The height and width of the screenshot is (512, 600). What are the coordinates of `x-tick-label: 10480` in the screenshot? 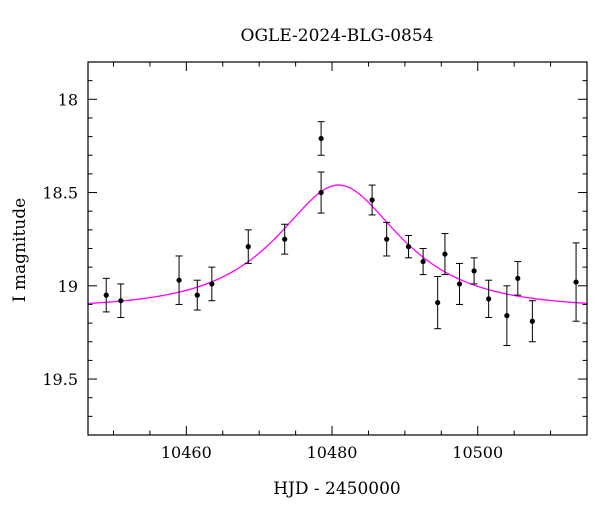 It's located at (332, 452).